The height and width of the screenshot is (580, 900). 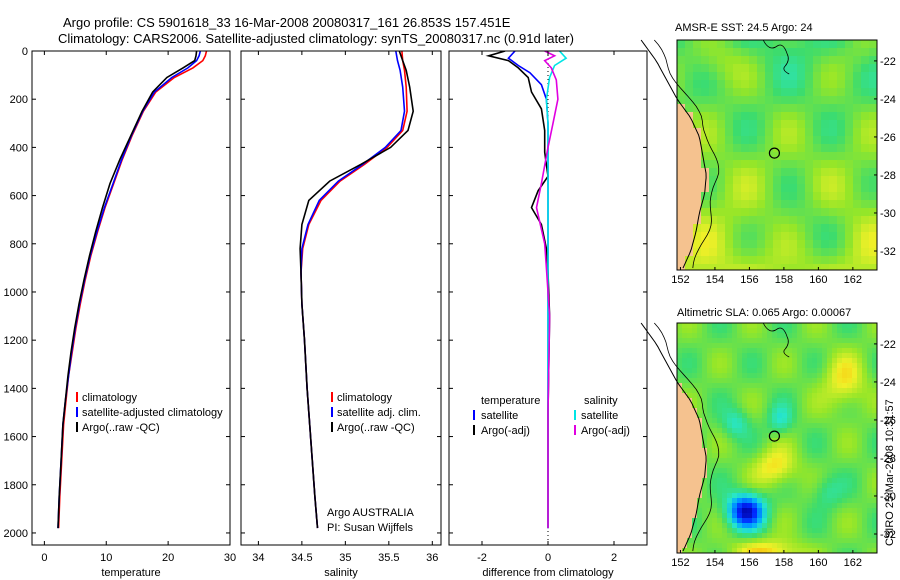 I want to click on sla-lon-tick-label: 158, so click(x=784, y=563).